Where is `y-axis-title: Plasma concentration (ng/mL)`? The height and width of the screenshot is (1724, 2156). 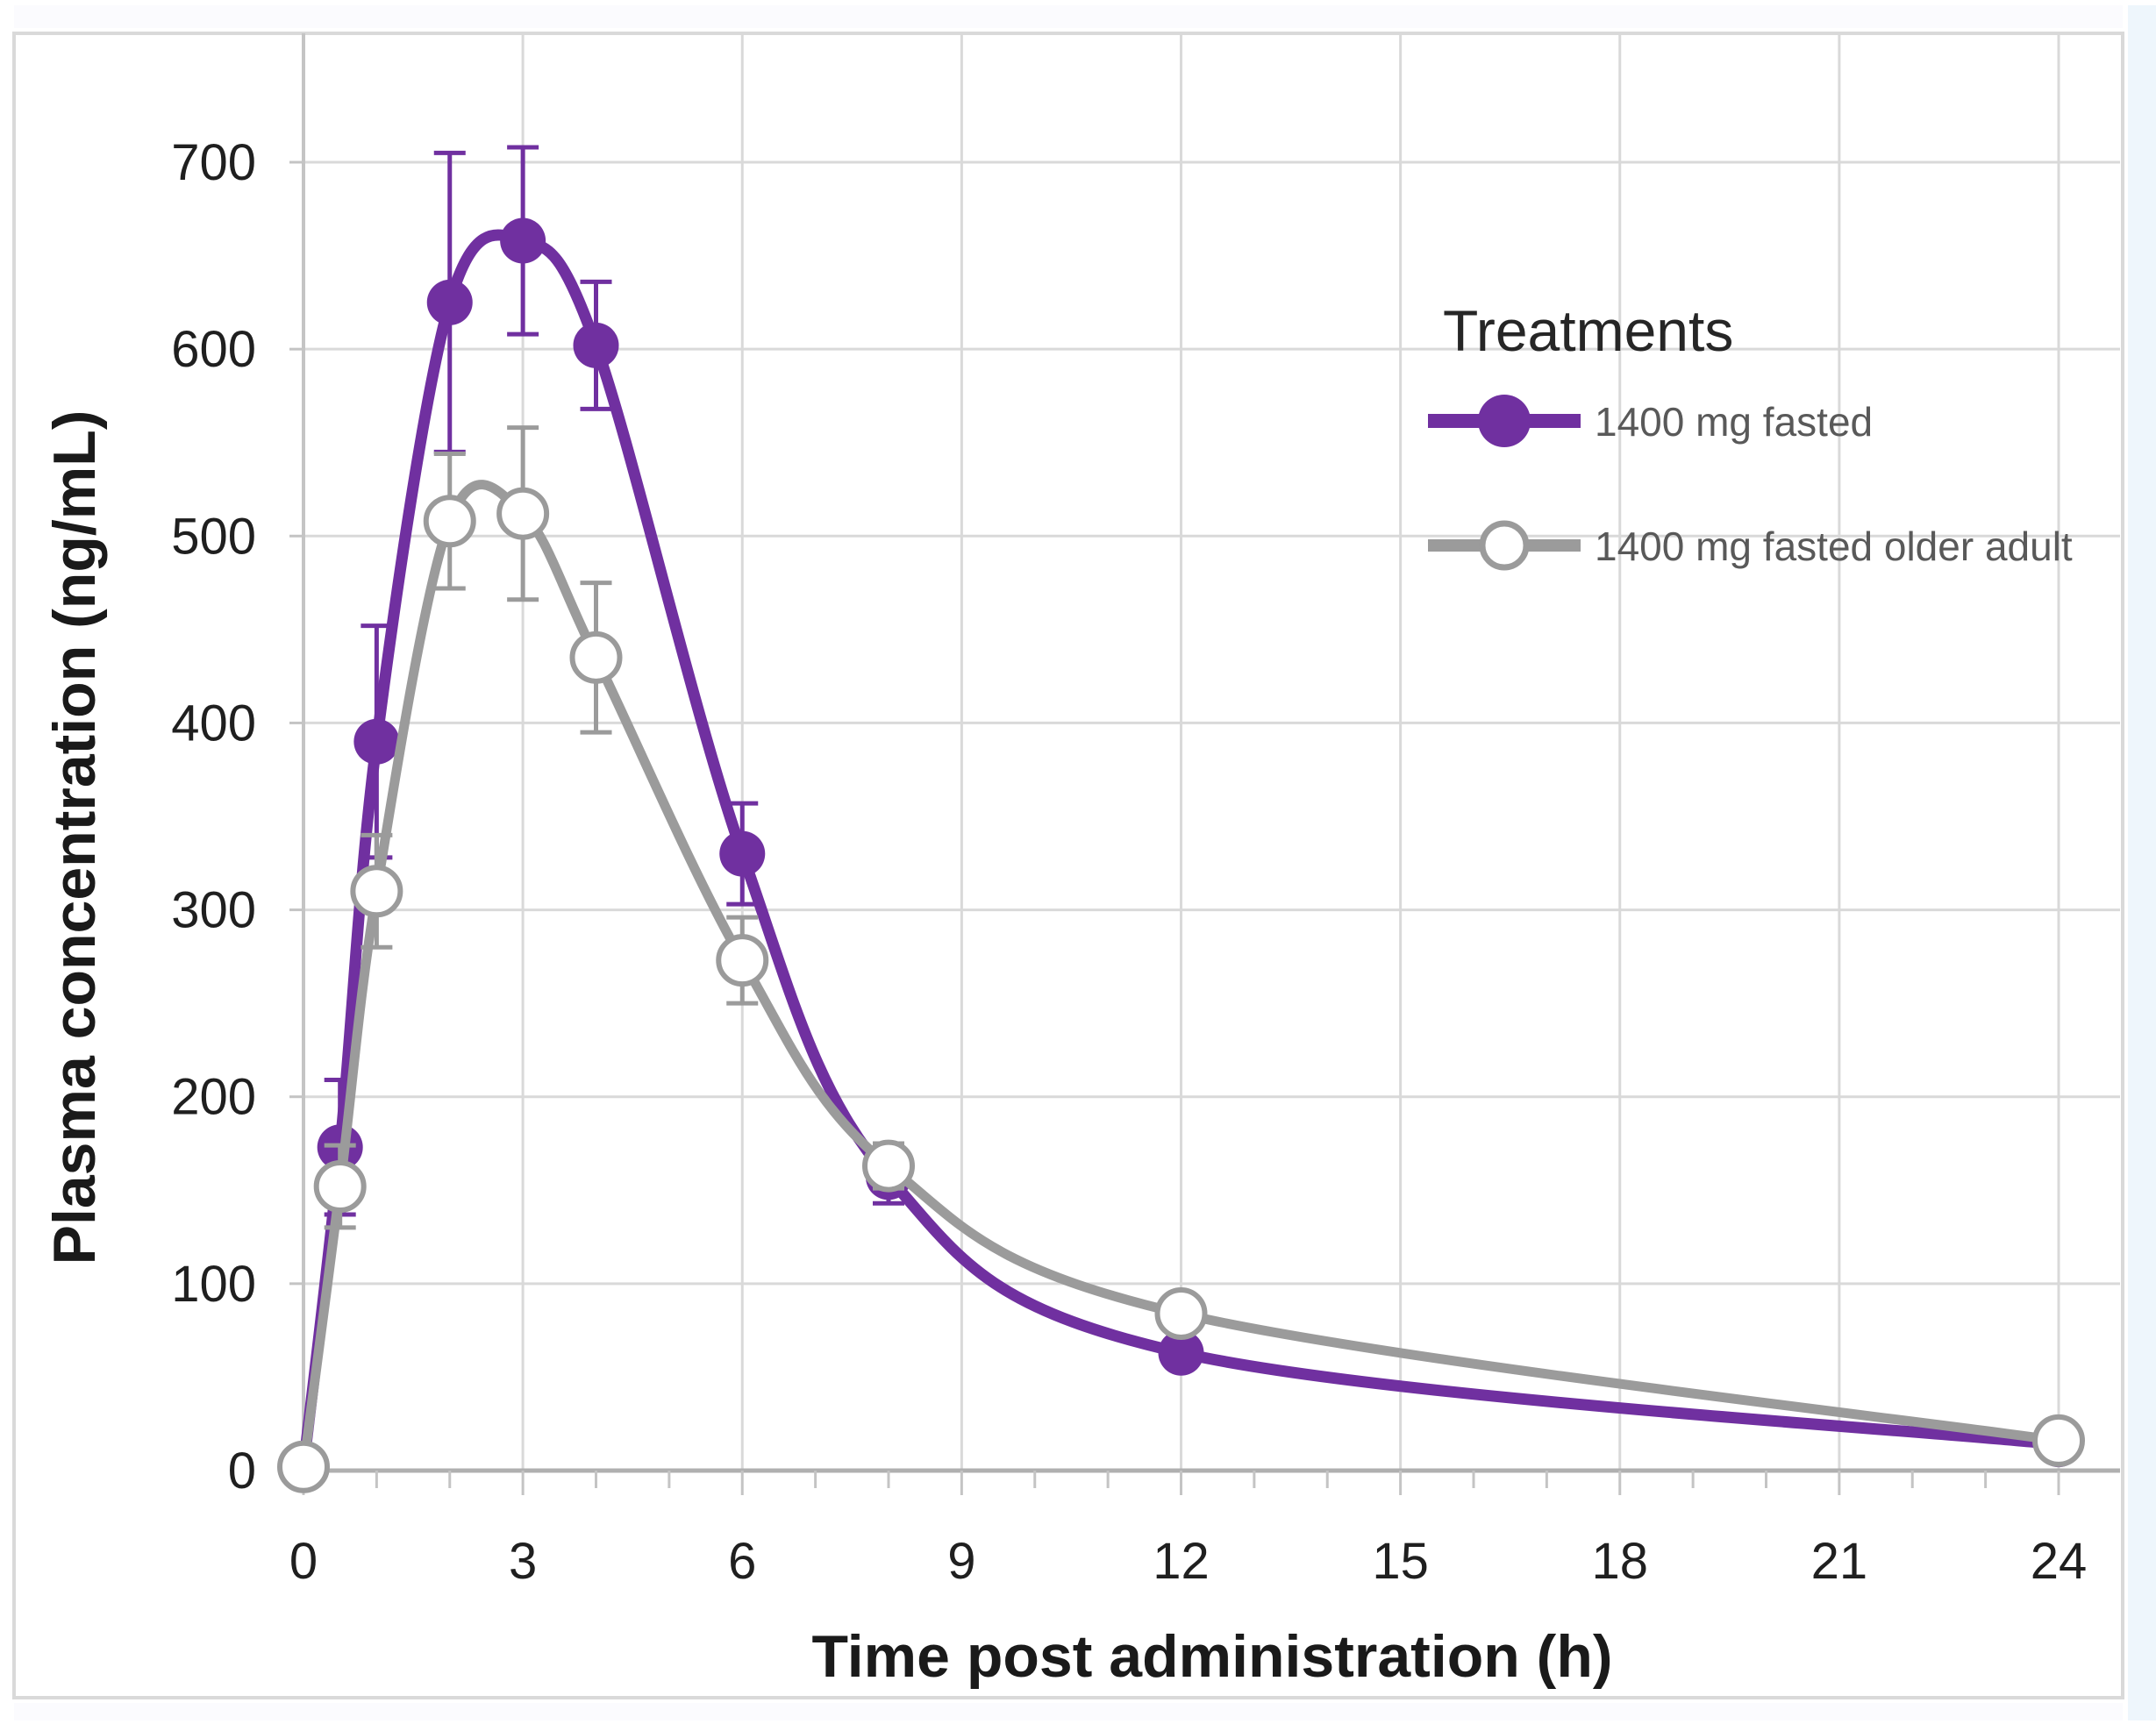
y-axis-title: Plasma concentration (ng/mL) is located at coordinates (74, 837).